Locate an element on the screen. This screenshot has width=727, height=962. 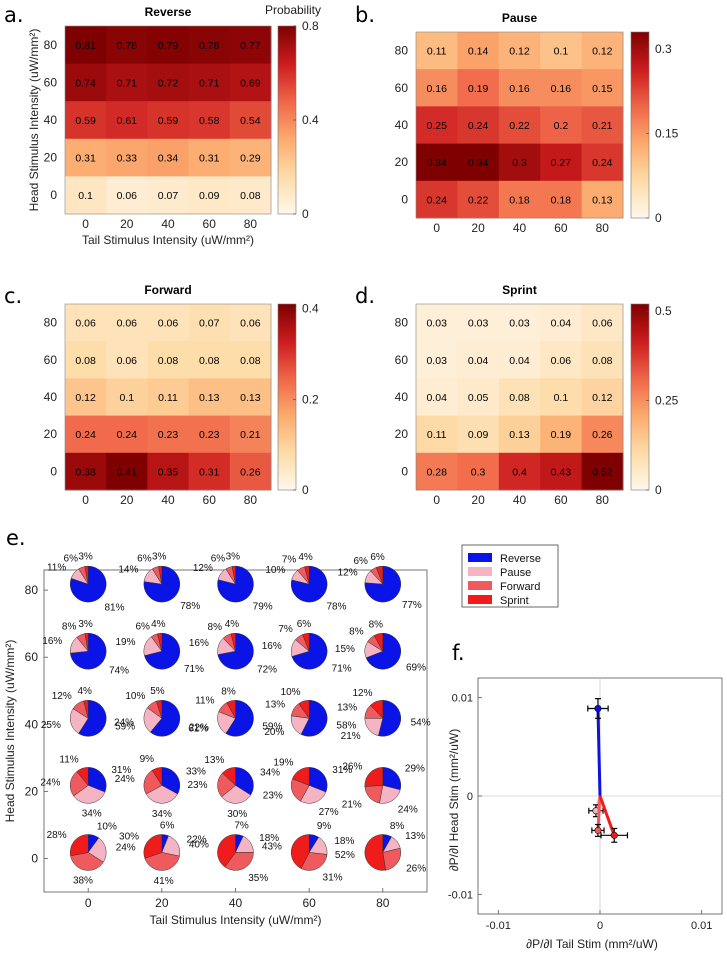
cell-value: 0.78 is located at coordinates (209, 46).